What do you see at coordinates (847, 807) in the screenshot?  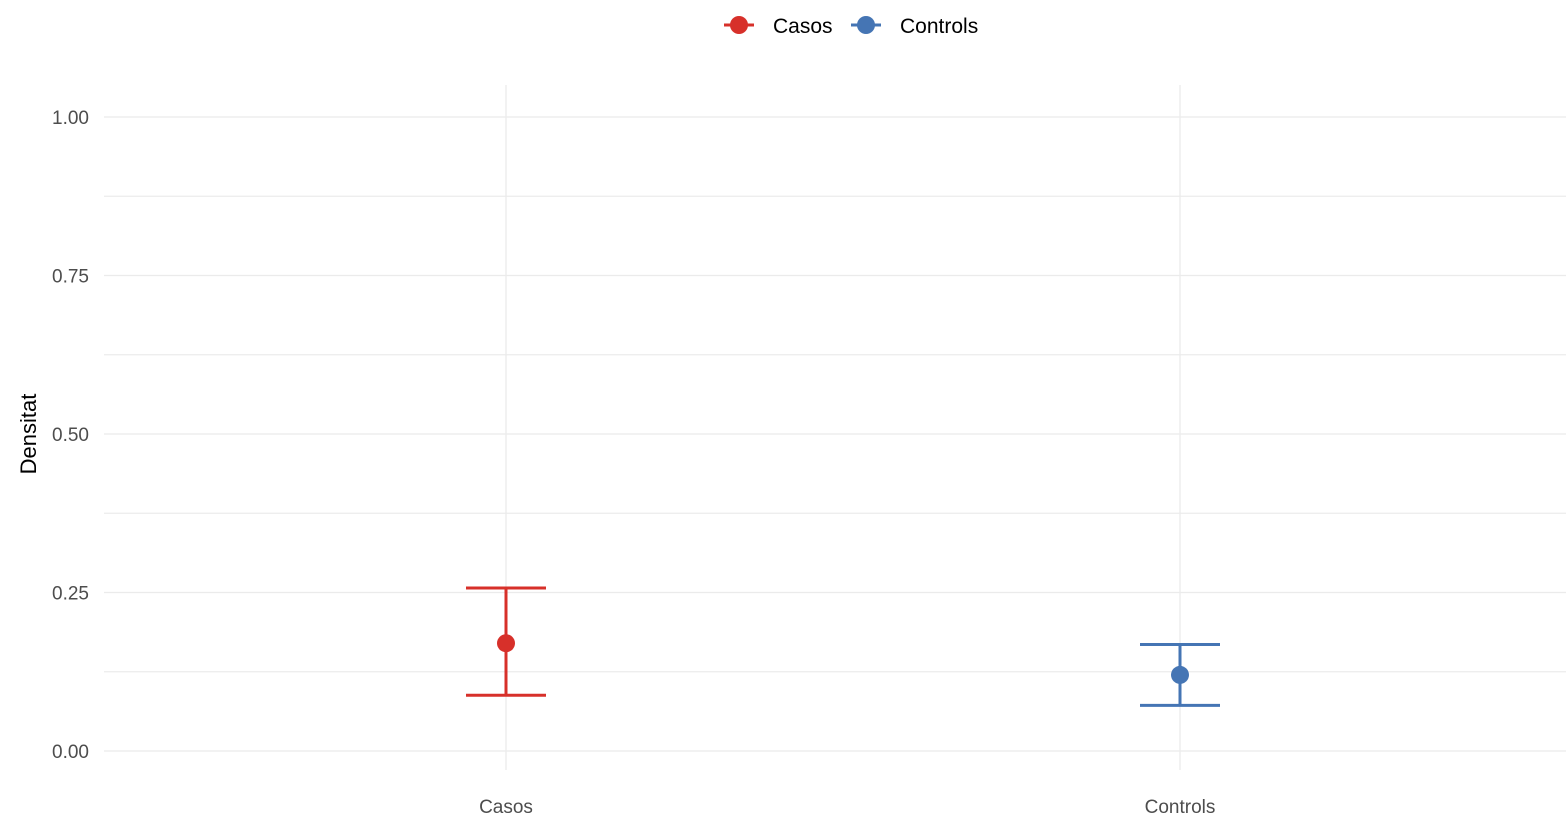 I see `x-axis-ticks: Casos Controls` at bounding box center [847, 807].